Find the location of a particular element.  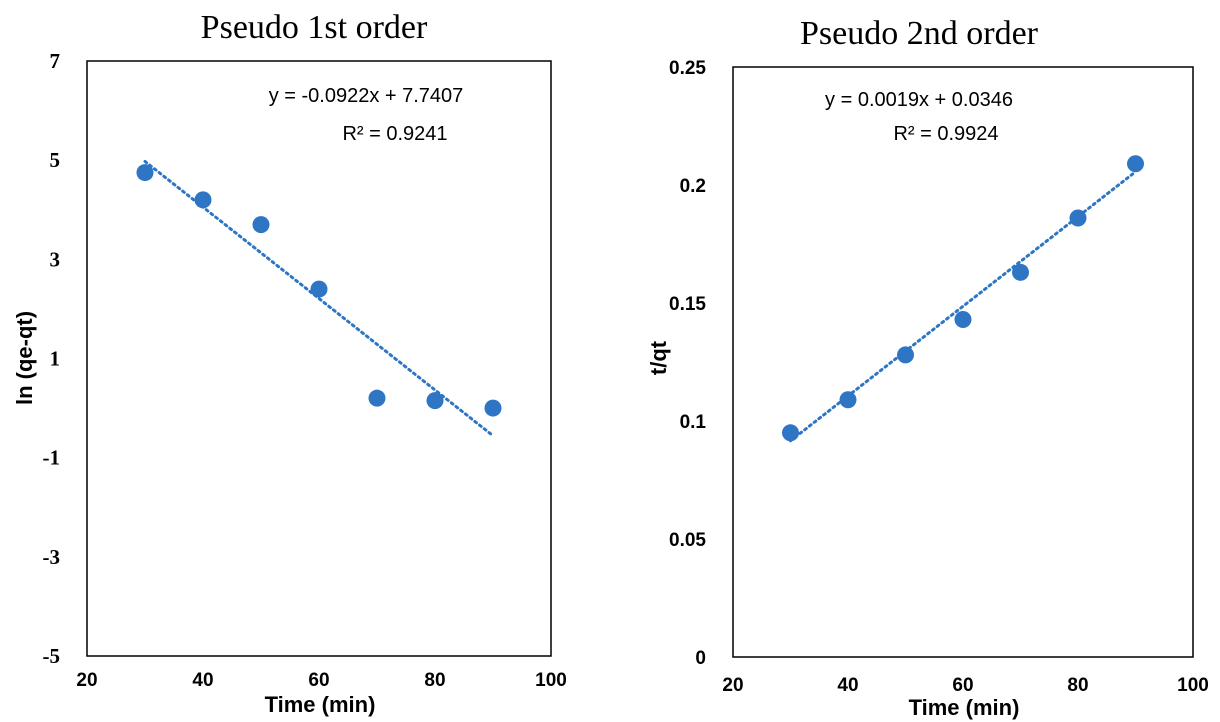

chart-2-data-points is located at coordinates (963, 298).